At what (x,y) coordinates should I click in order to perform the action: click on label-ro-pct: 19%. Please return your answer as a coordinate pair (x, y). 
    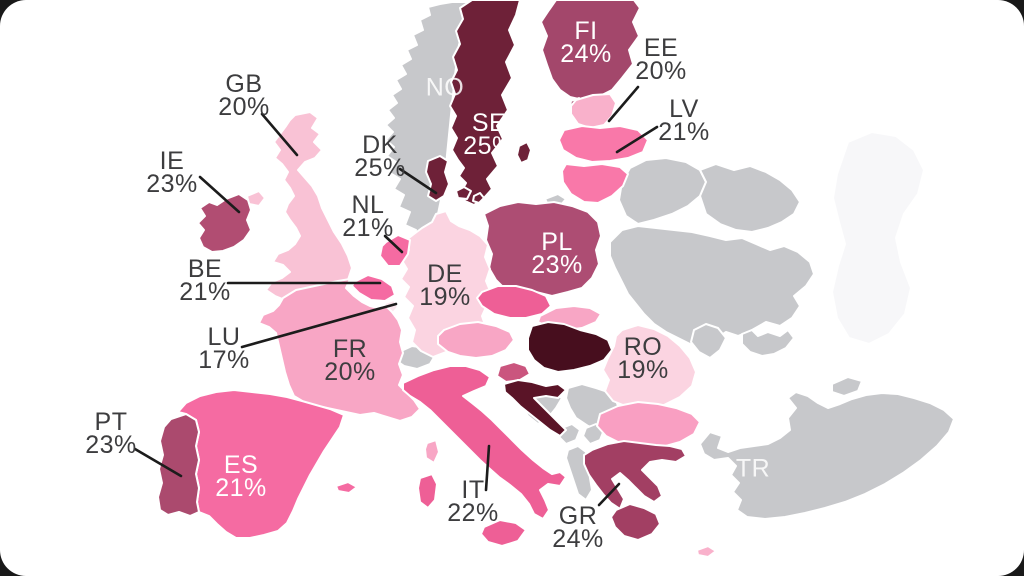
    Looking at the image, I should click on (643, 370).